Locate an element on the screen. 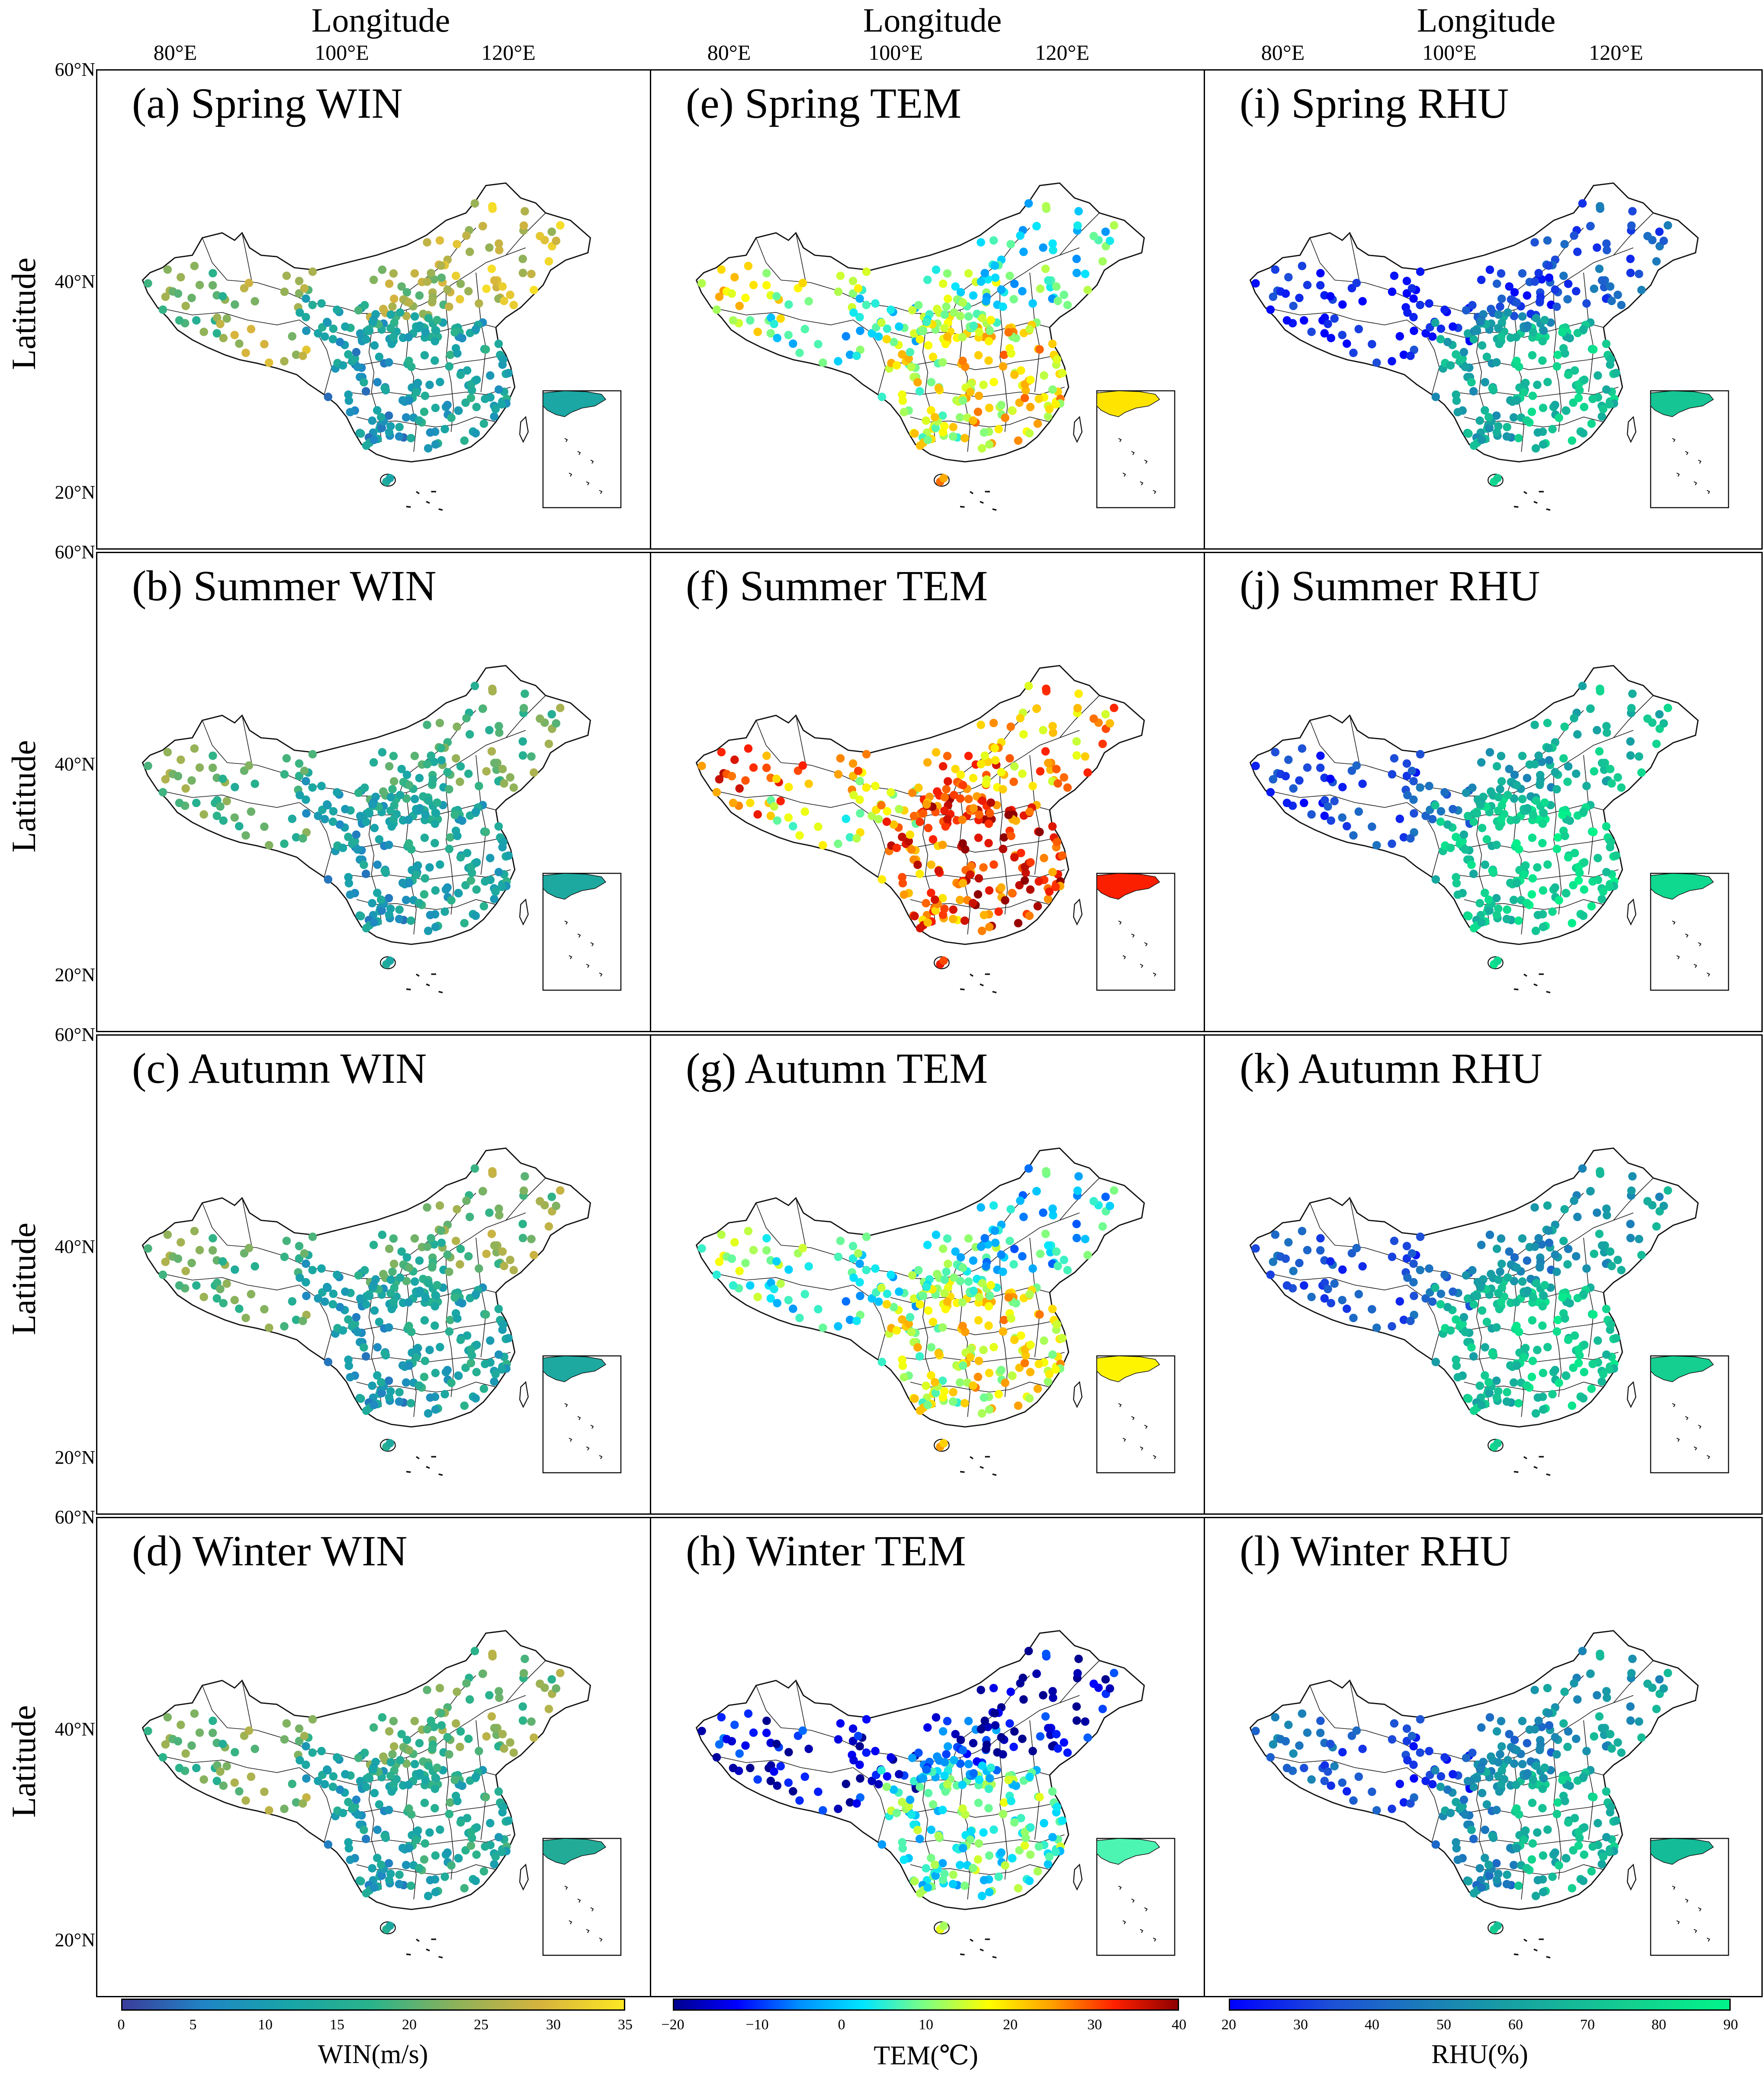 This screenshot has height=2073, width=1764. china-map is located at coordinates (935, 1794).